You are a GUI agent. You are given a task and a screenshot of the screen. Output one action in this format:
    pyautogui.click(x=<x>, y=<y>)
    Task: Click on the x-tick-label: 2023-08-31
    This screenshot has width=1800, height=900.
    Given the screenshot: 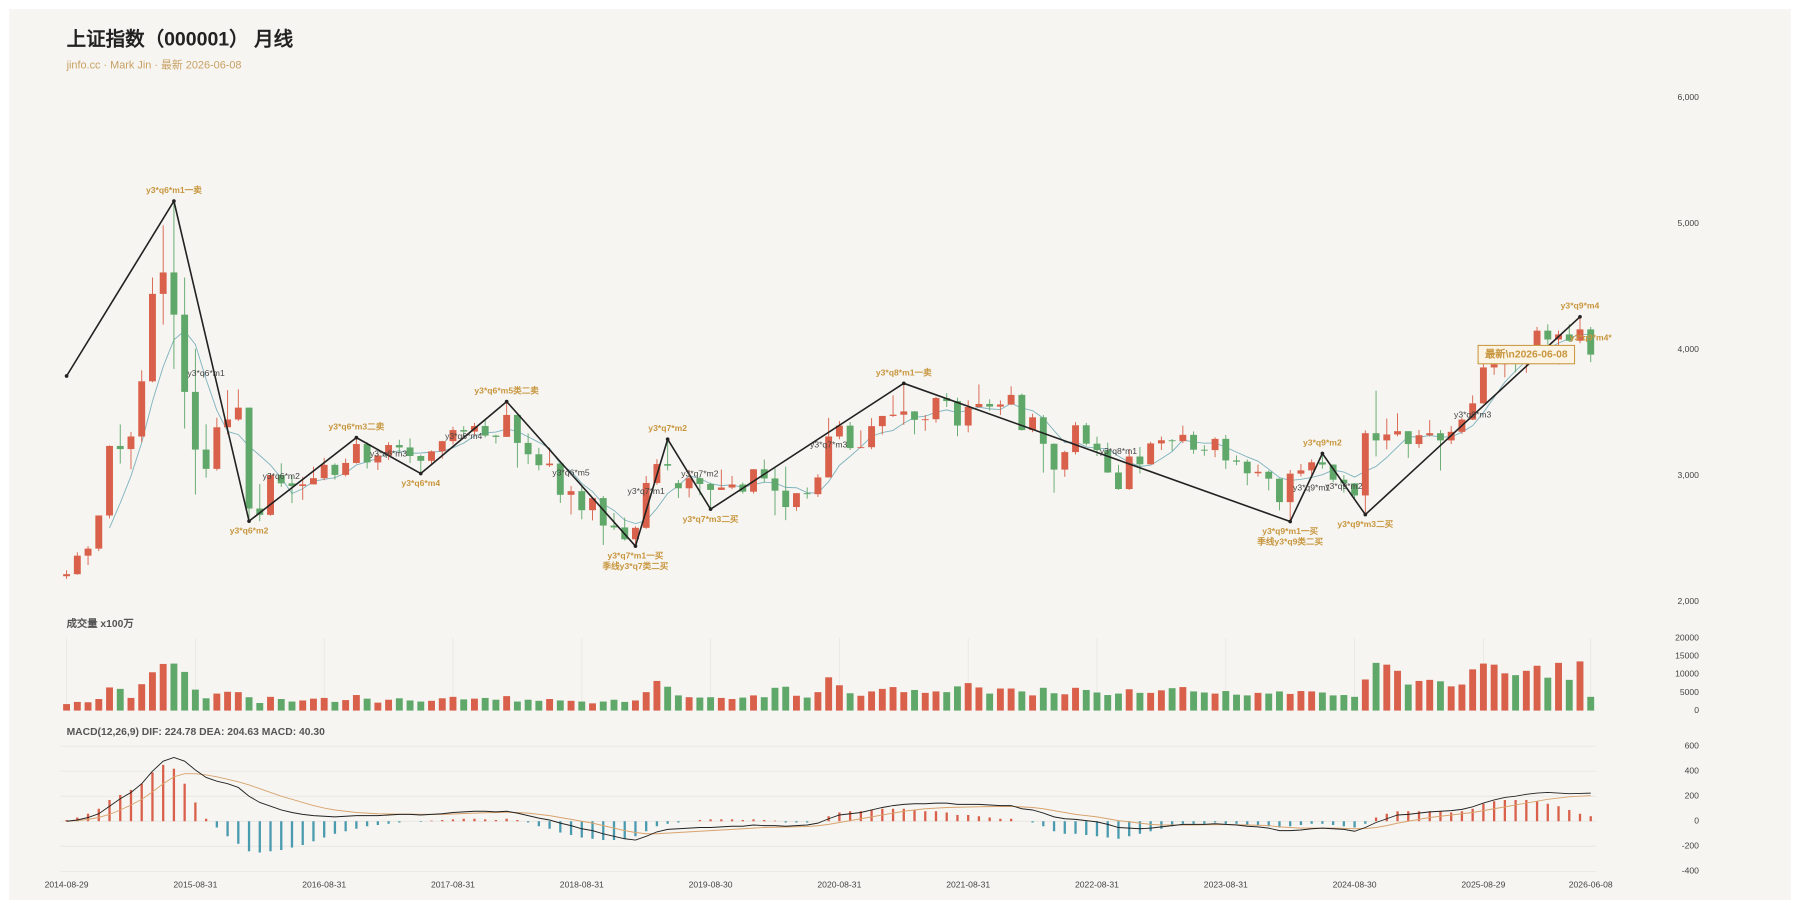 What is the action you would take?
    pyautogui.click(x=1226, y=884)
    